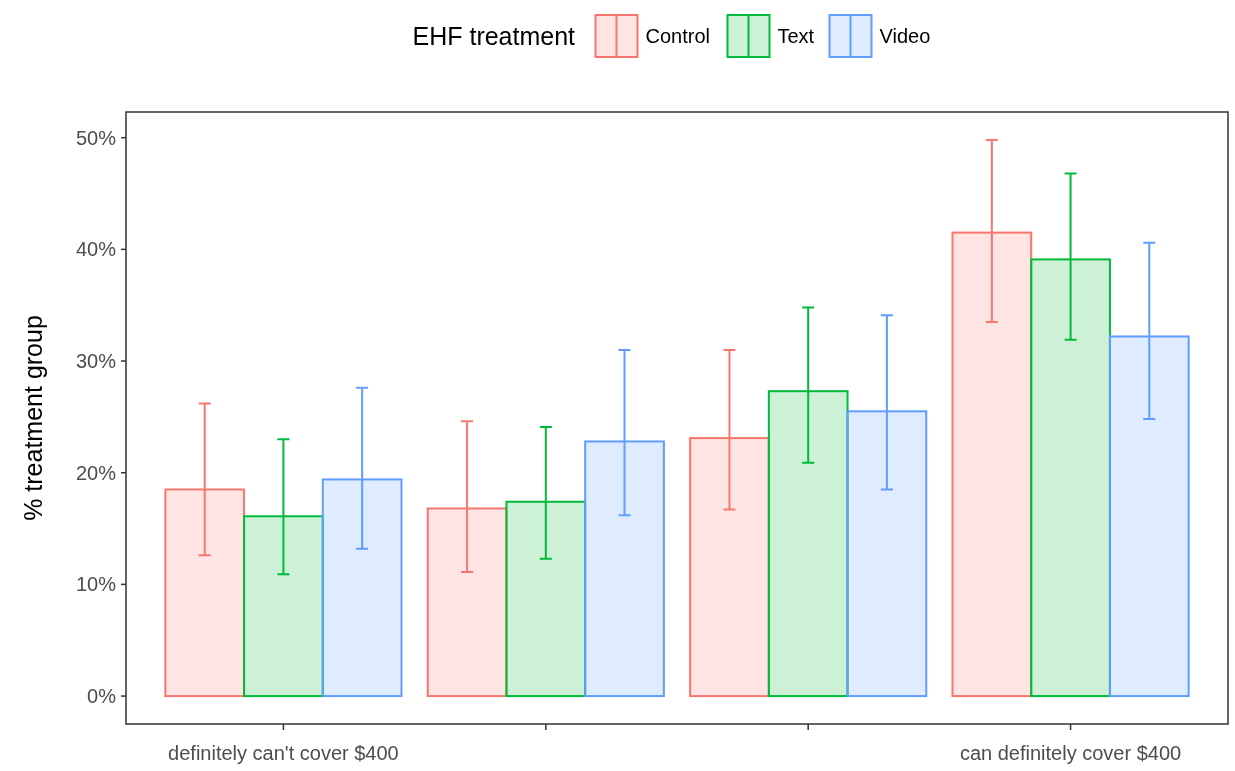 The width and height of the screenshot is (1235, 771). I want to click on x-tick-label: definitely can't cover $400, so click(283, 753).